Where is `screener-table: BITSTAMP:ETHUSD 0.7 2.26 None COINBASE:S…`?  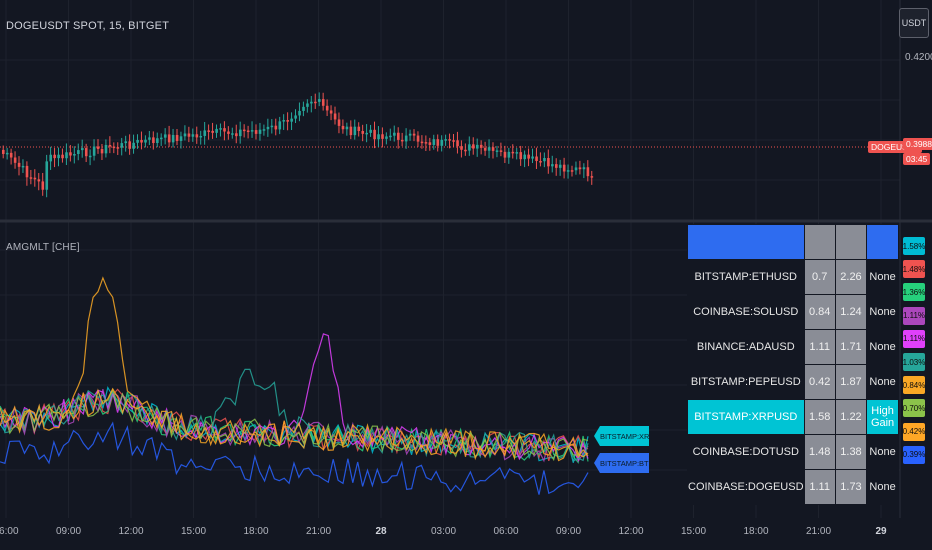 screener-table: BITSTAMP:ETHUSD 0.7 2.26 None COINBASE:S… is located at coordinates (793, 364).